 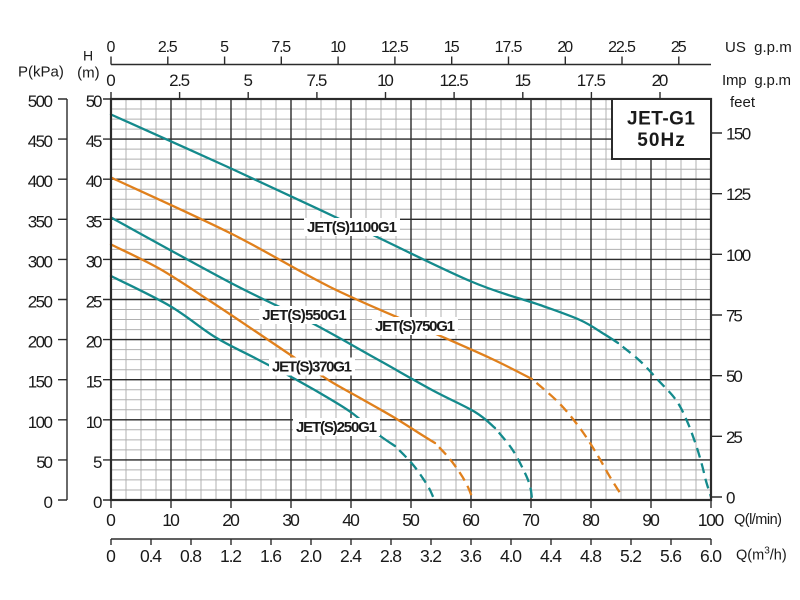 What do you see at coordinates (511, 556) in the screenshot?
I see `svg-text: 4.0` at bounding box center [511, 556].